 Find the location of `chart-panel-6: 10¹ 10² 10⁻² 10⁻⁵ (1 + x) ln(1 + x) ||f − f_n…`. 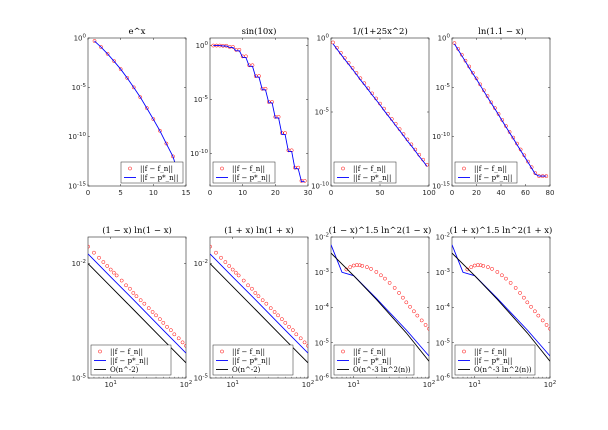

chart-panel-6: 10¹ 10² 10⁻² 10⁻⁵ (1 + x) ln(1 + x) ||f − f_n… is located at coordinates (254, 307).